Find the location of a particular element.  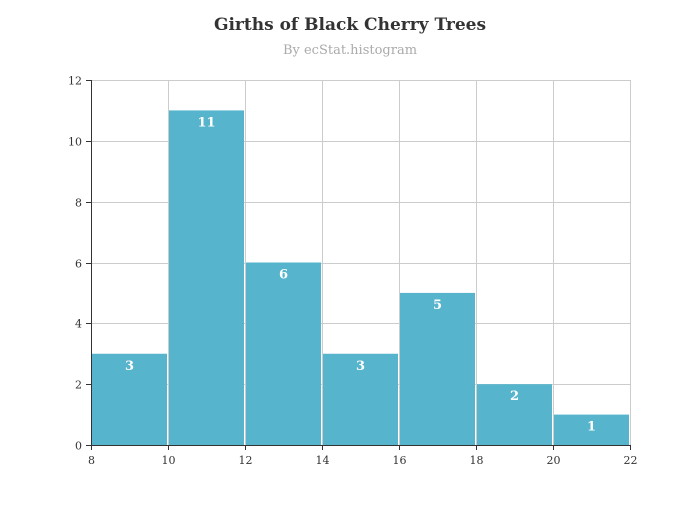

bar-value-label-6: 1 is located at coordinates (591, 427).